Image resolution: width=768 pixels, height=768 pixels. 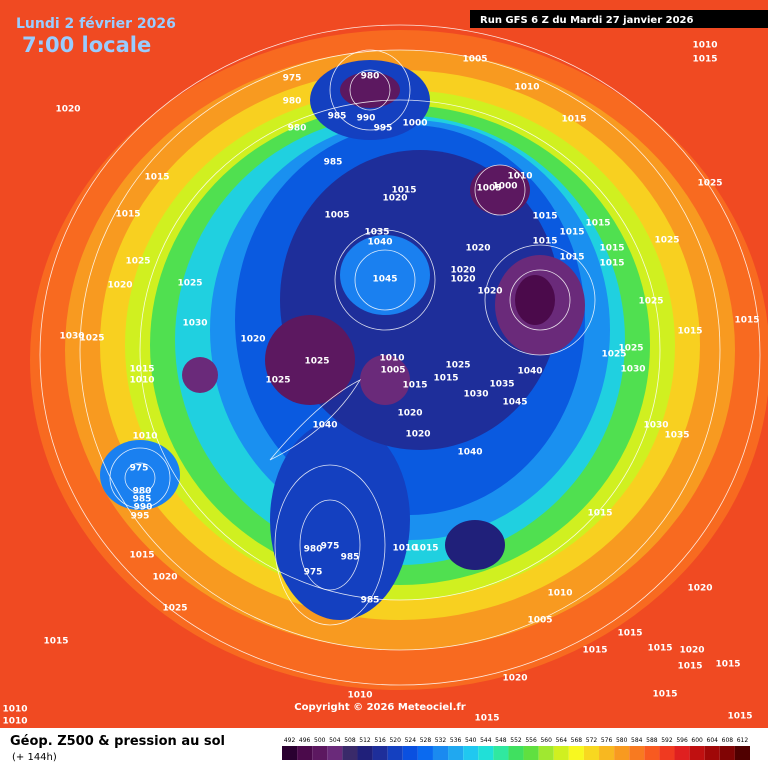 What do you see at coordinates (546, 740) in the screenshot?
I see `colorbar-label: 560` at bounding box center [546, 740].